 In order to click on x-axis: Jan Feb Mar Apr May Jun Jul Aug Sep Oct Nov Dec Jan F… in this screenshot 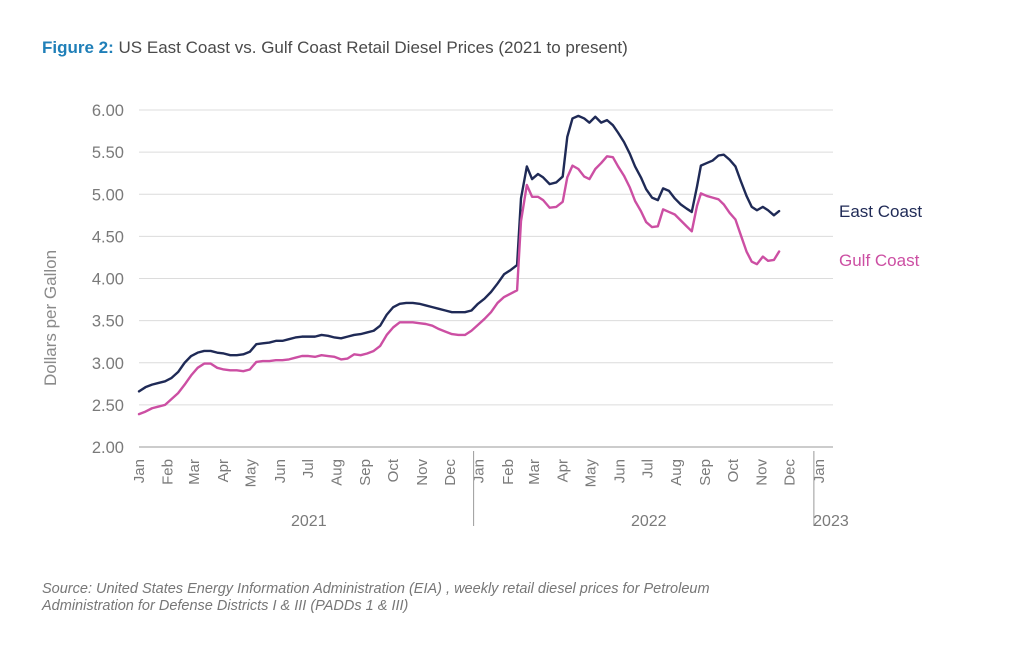, I will do `click(490, 490)`.